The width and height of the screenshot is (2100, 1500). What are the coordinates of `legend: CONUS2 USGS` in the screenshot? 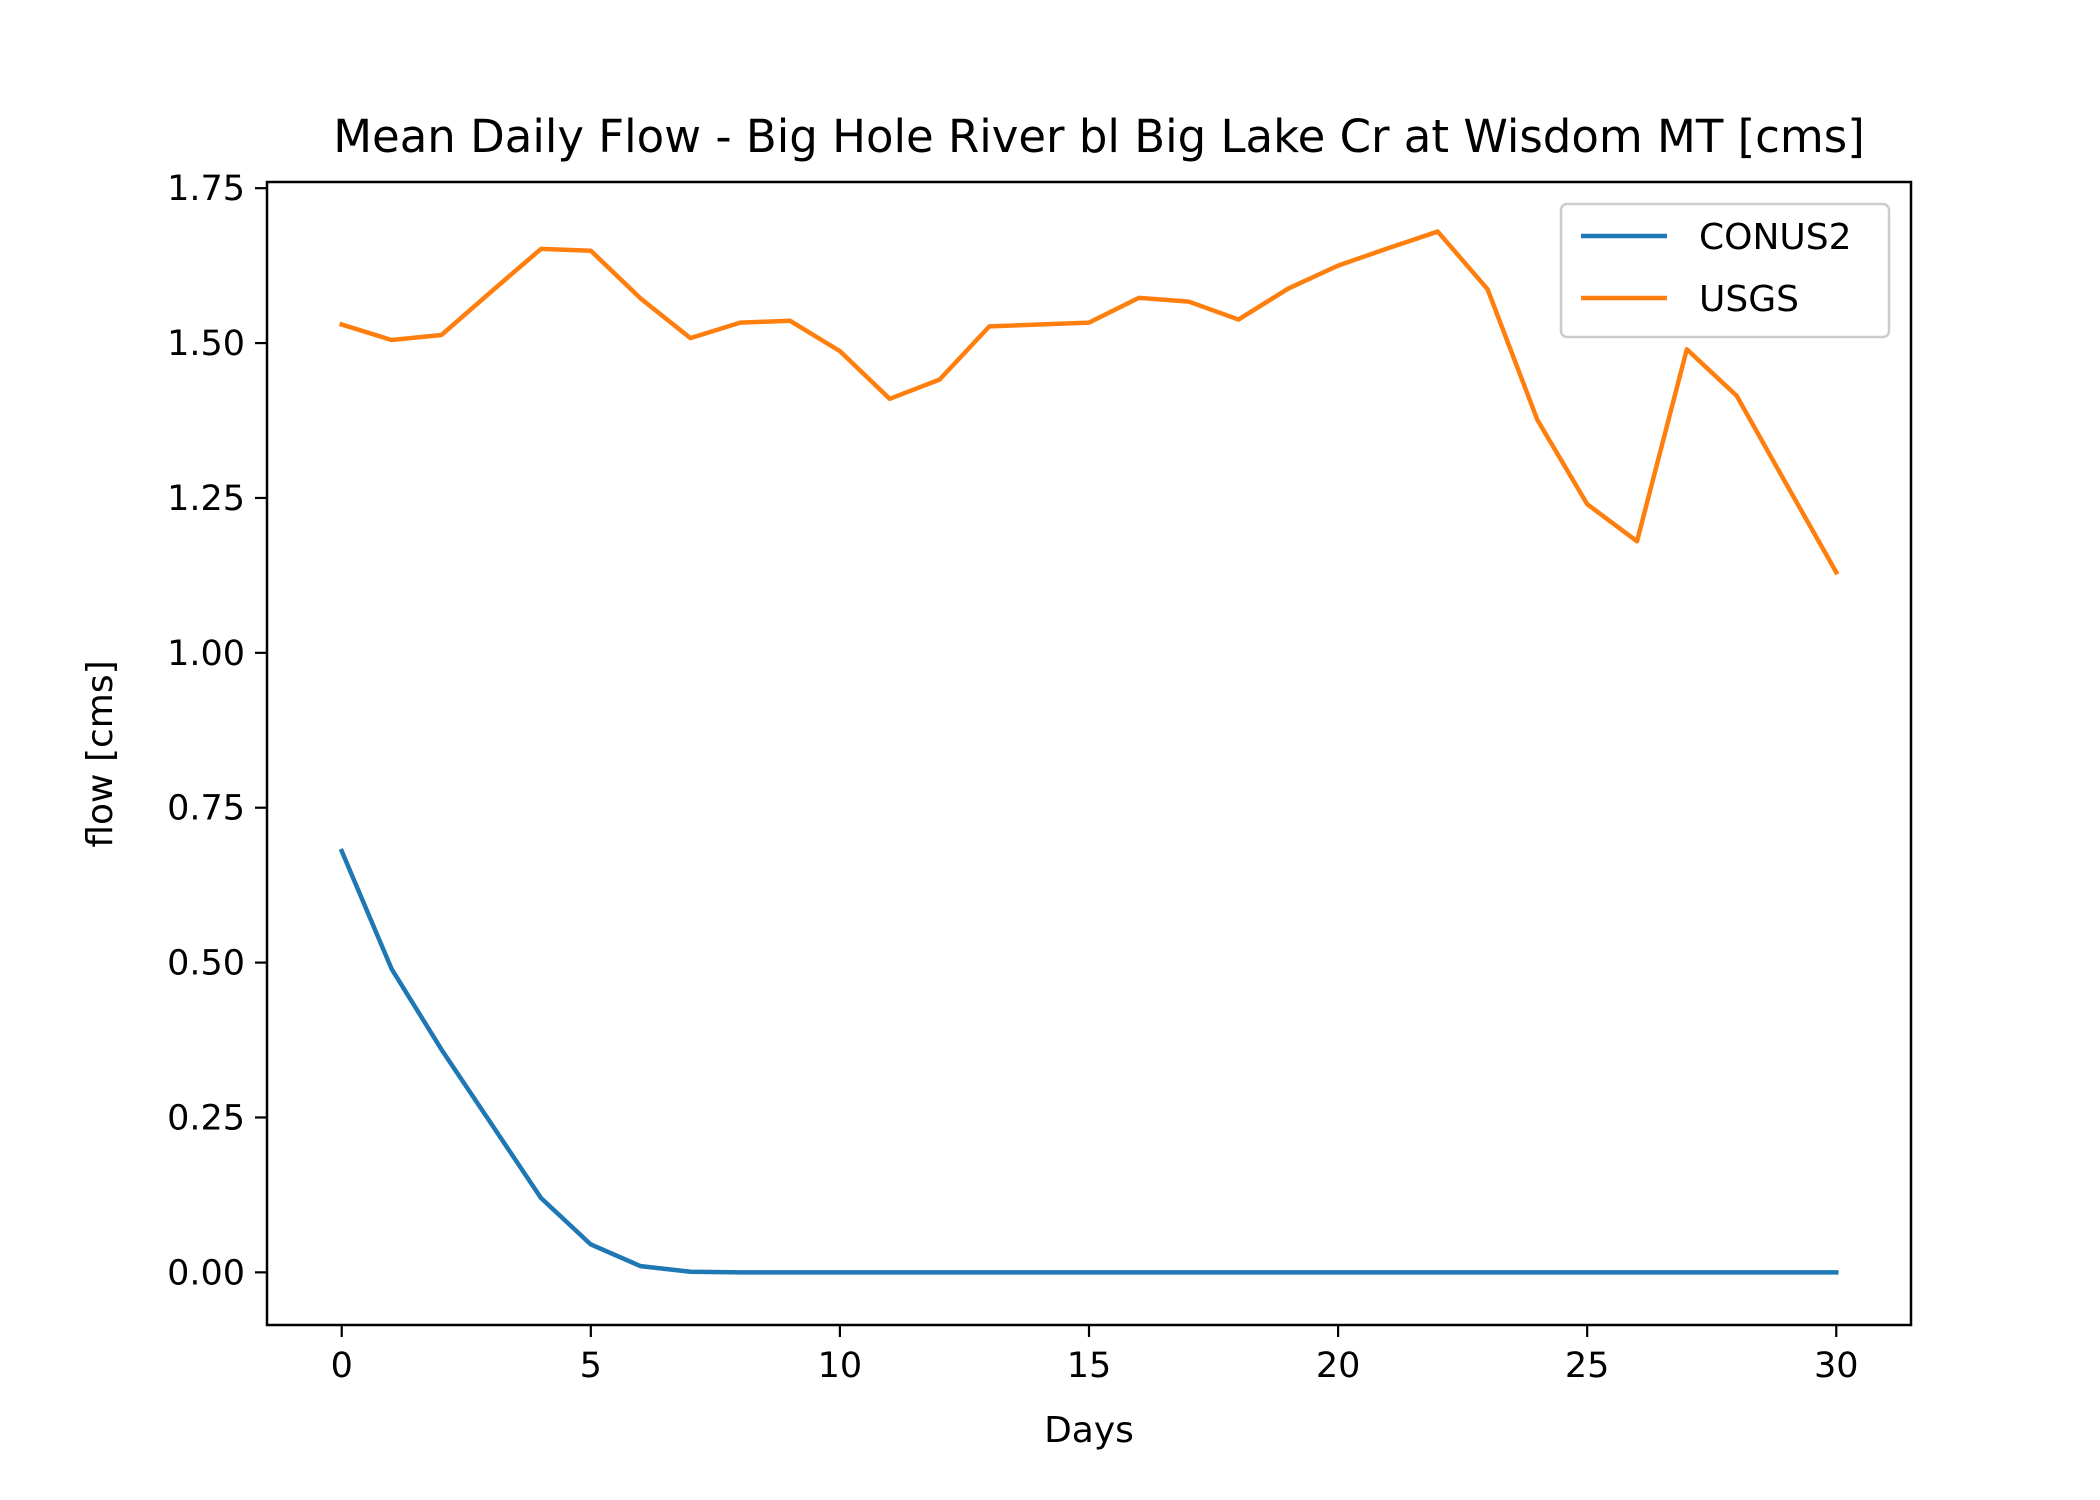 It's located at (1725, 270).